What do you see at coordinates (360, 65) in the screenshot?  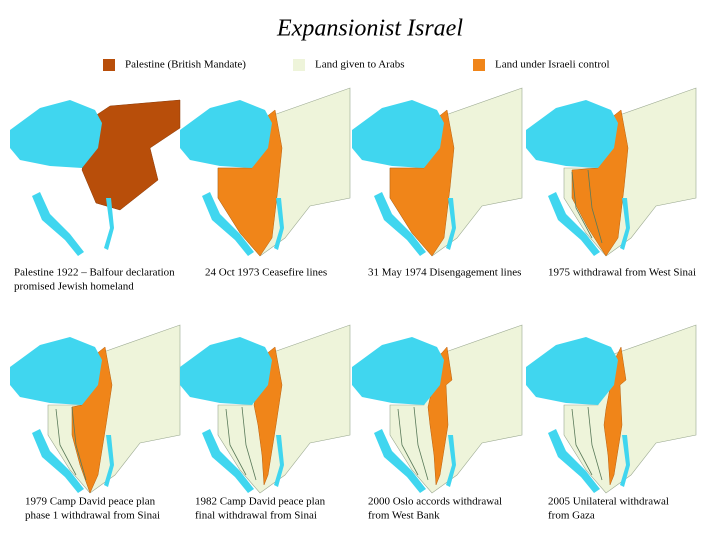 I see `legend-label: Land given to Arabs` at bounding box center [360, 65].